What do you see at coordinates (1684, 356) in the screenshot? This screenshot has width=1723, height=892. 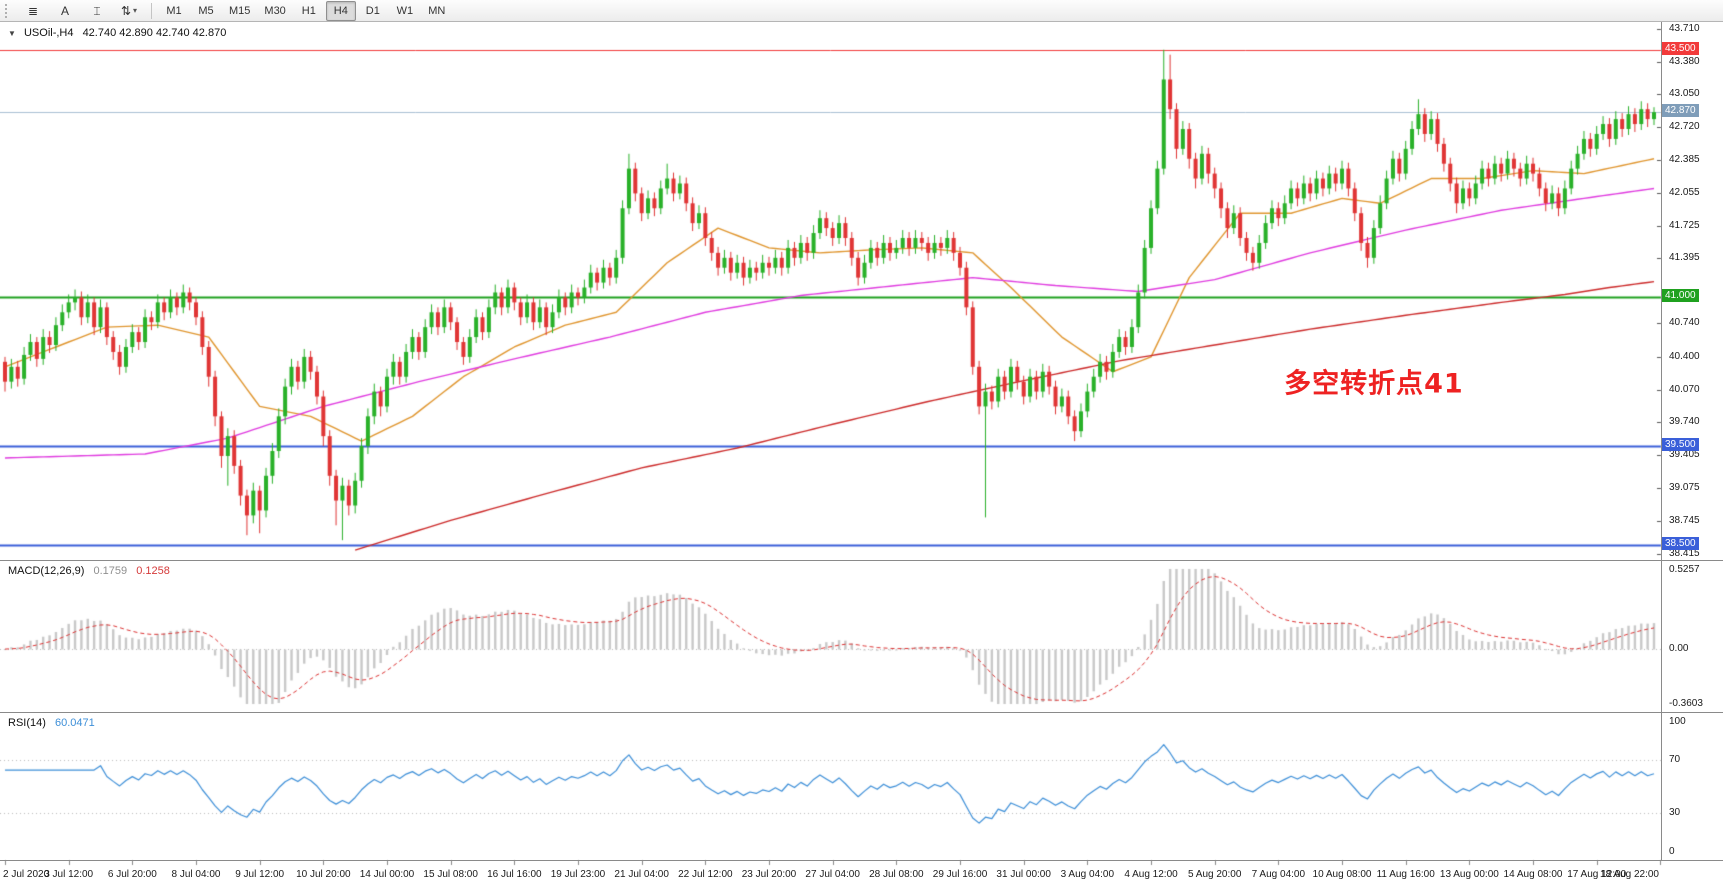 I see `price-tick-label: 40.400` at bounding box center [1684, 356].